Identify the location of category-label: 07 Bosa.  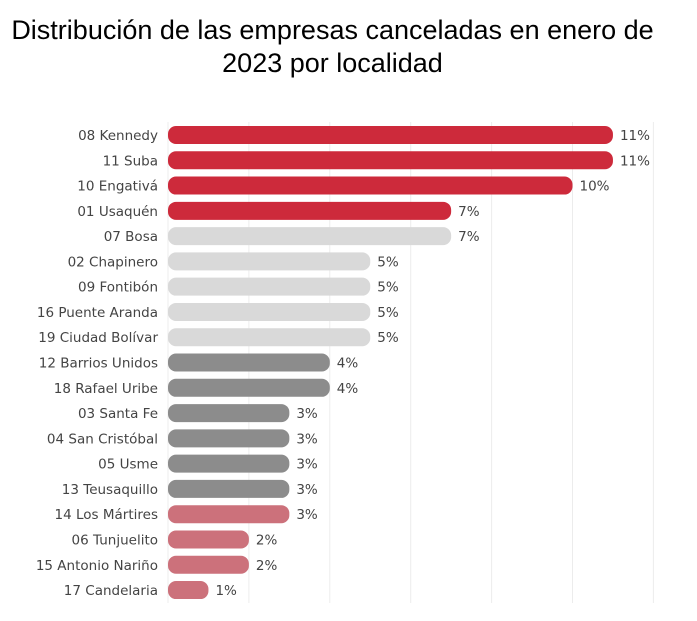
(131, 237).